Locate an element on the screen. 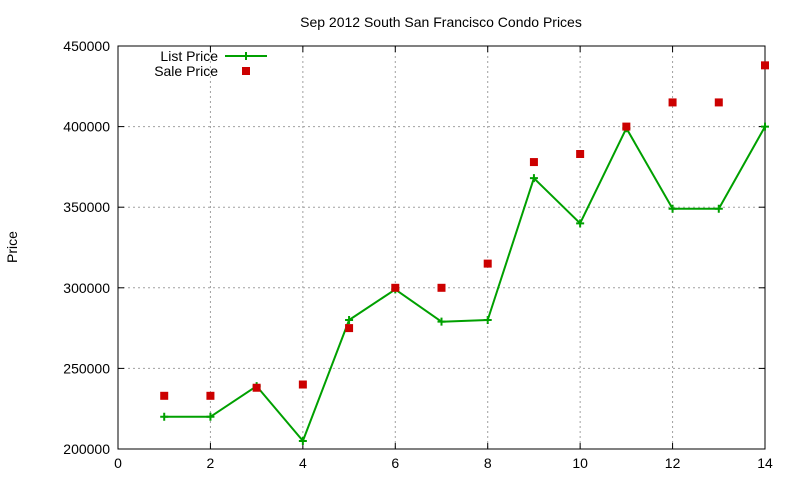  y-tick-label: 200000 is located at coordinates (86, 449).